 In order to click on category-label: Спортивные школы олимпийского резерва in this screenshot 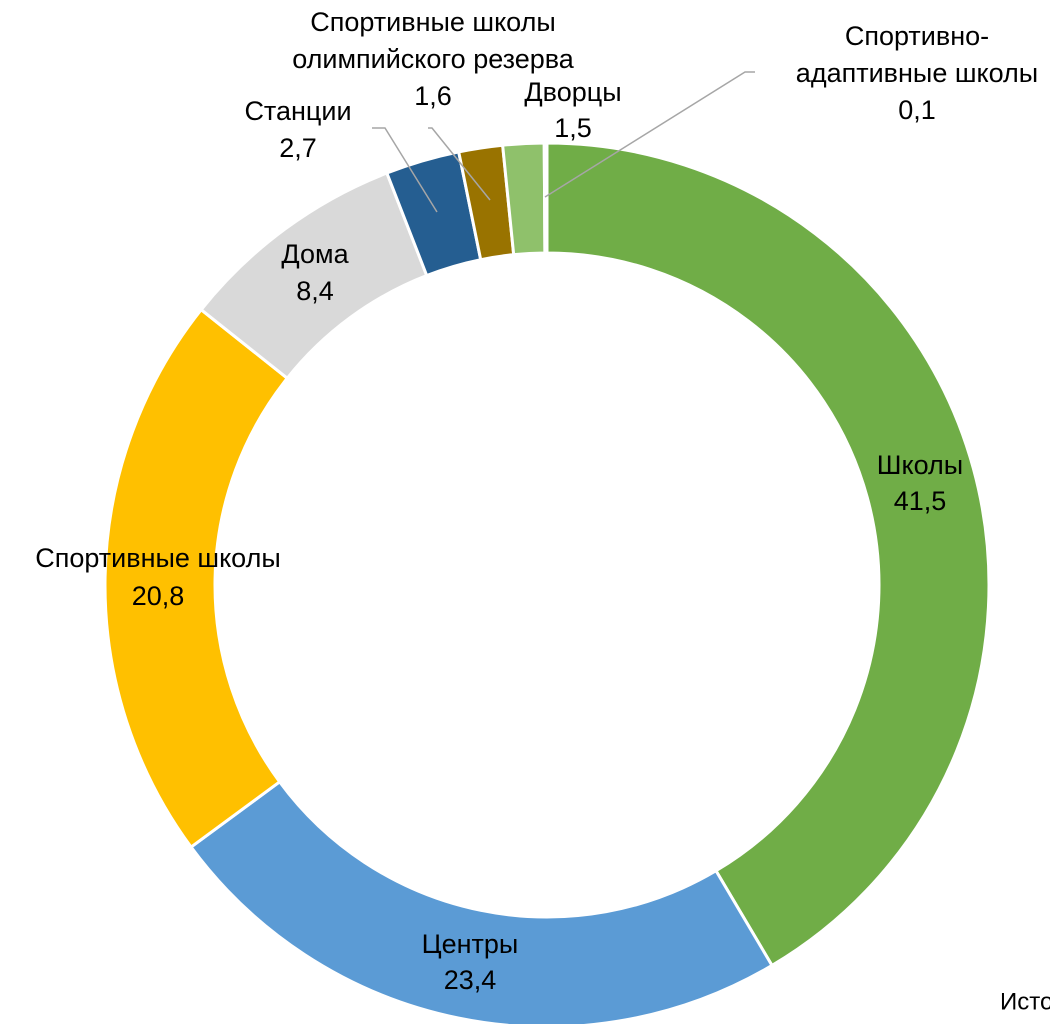, I will do `click(433, 40)`.